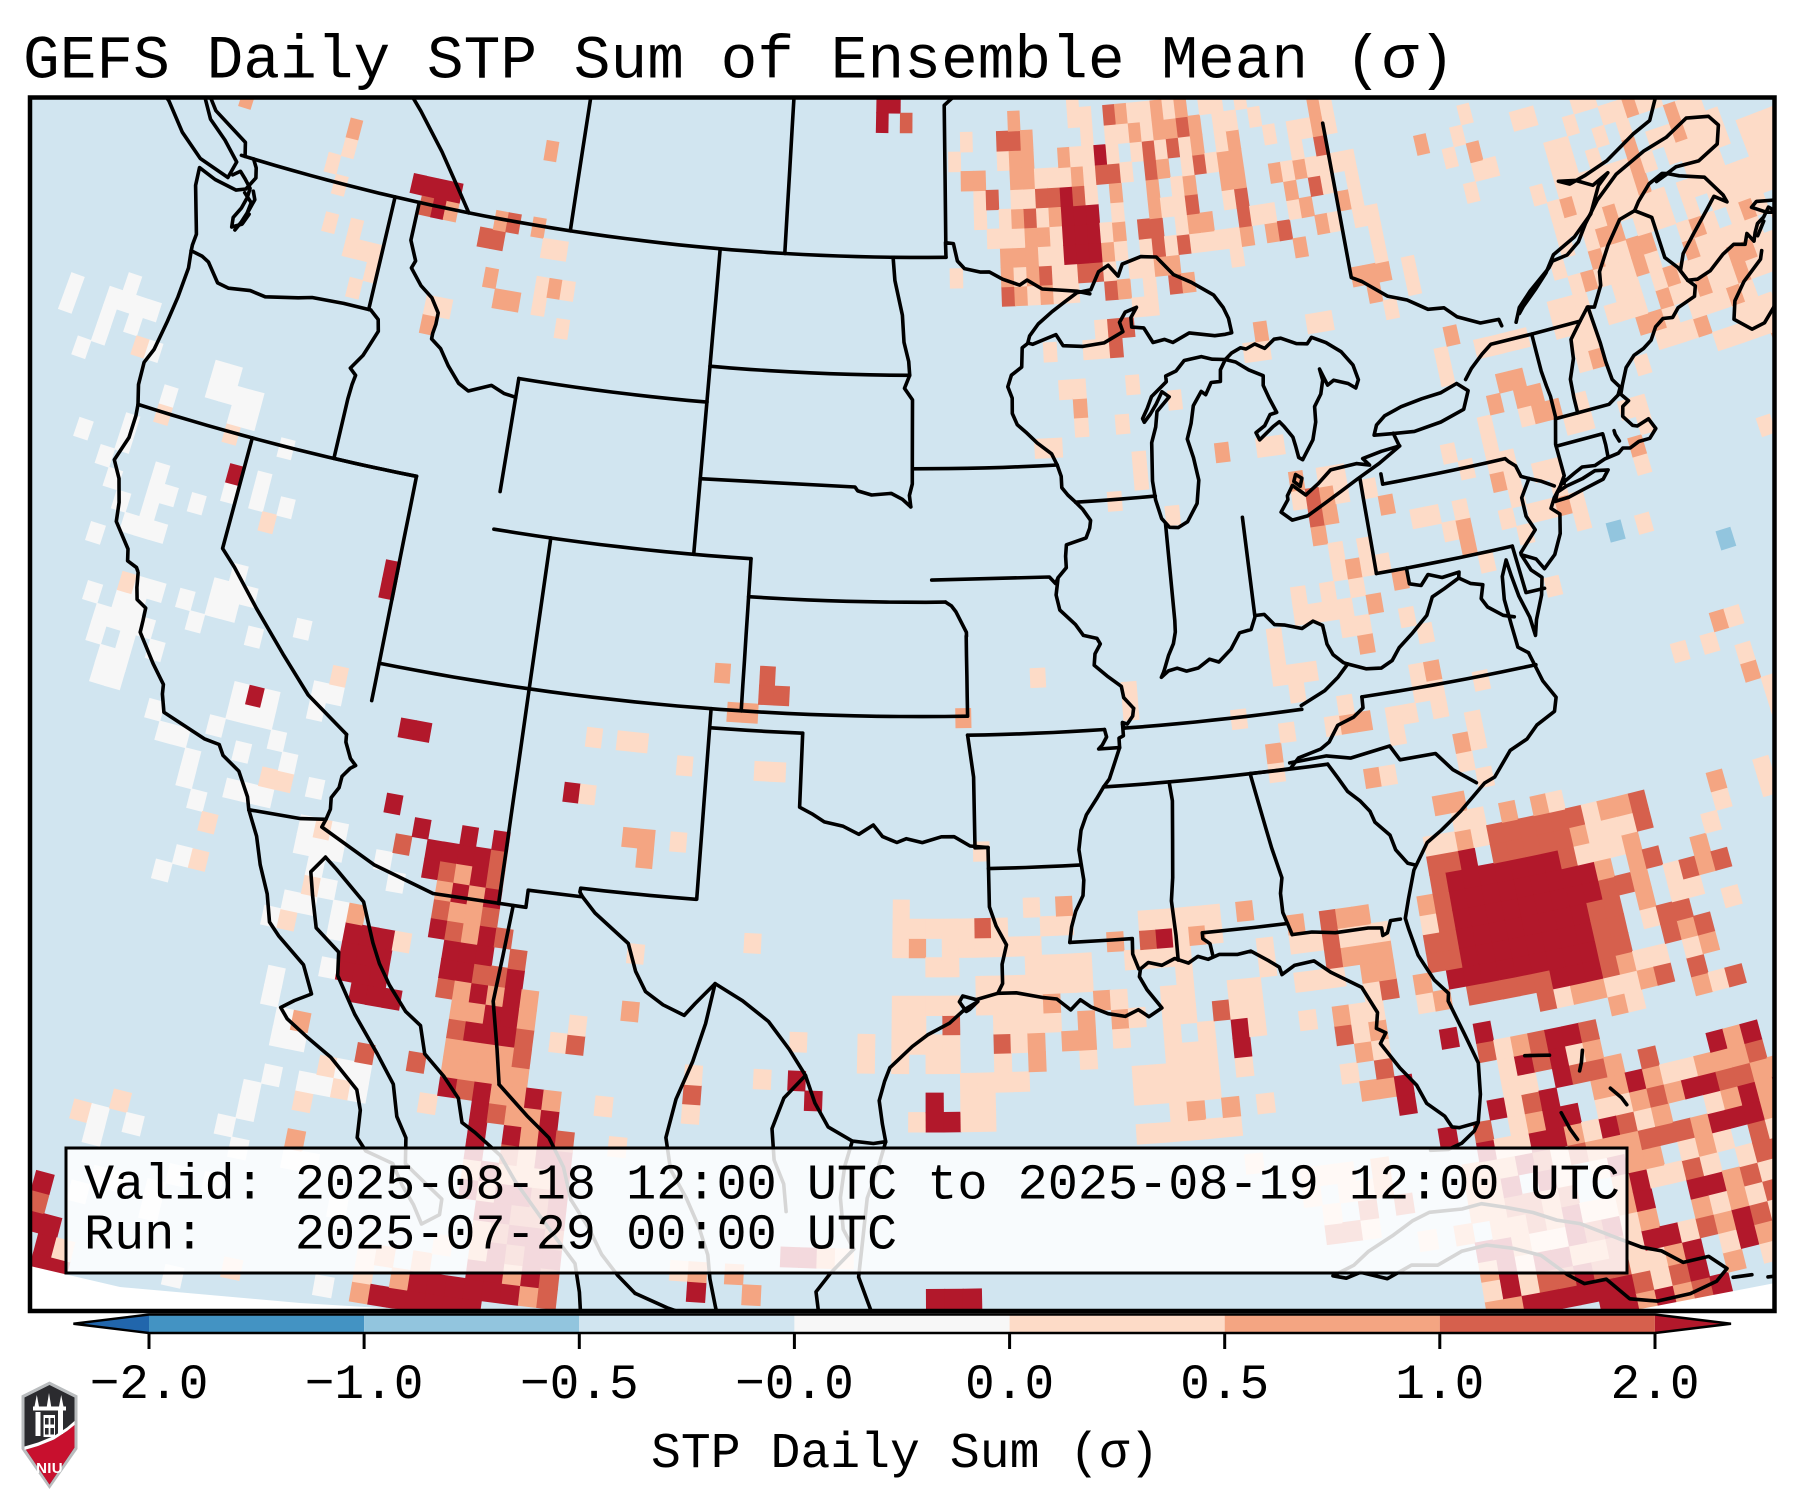  Describe the element at coordinates (905, 1454) in the screenshot. I see `svg-text: STP Daily Sum (σ)` at that location.